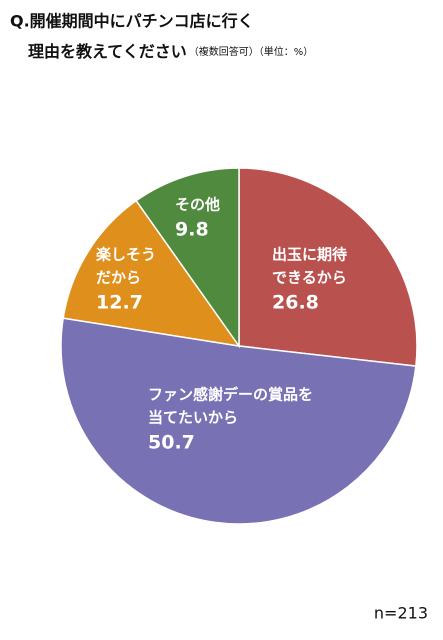  Describe the element at coordinates (251, 51) in the screenshot. I see `chart-subtitle: （複数回答可）（単位：%）` at that location.